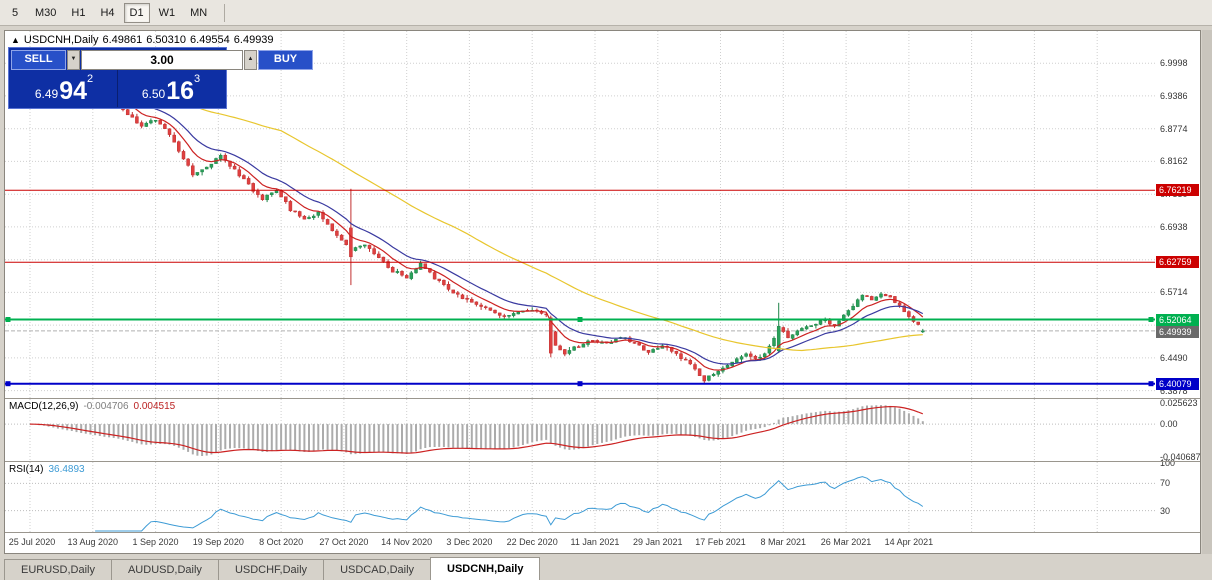 The width and height of the screenshot is (1212, 580). What do you see at coordinates (1174, 292) in the screenshot?
I see `price-tick: 6.5714` at bounding box center [1174, 292].